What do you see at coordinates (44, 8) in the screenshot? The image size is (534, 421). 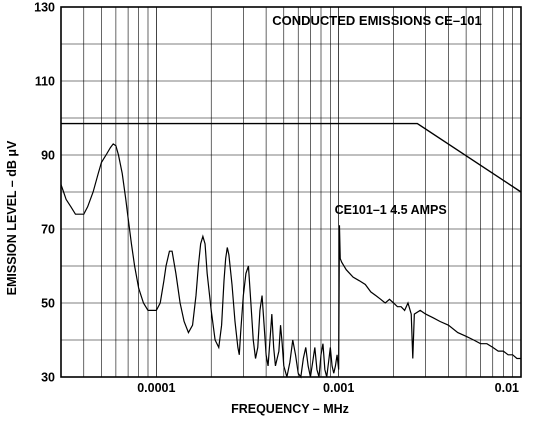 I see `y-tick-label: 130` at bounding box center [44, 8].